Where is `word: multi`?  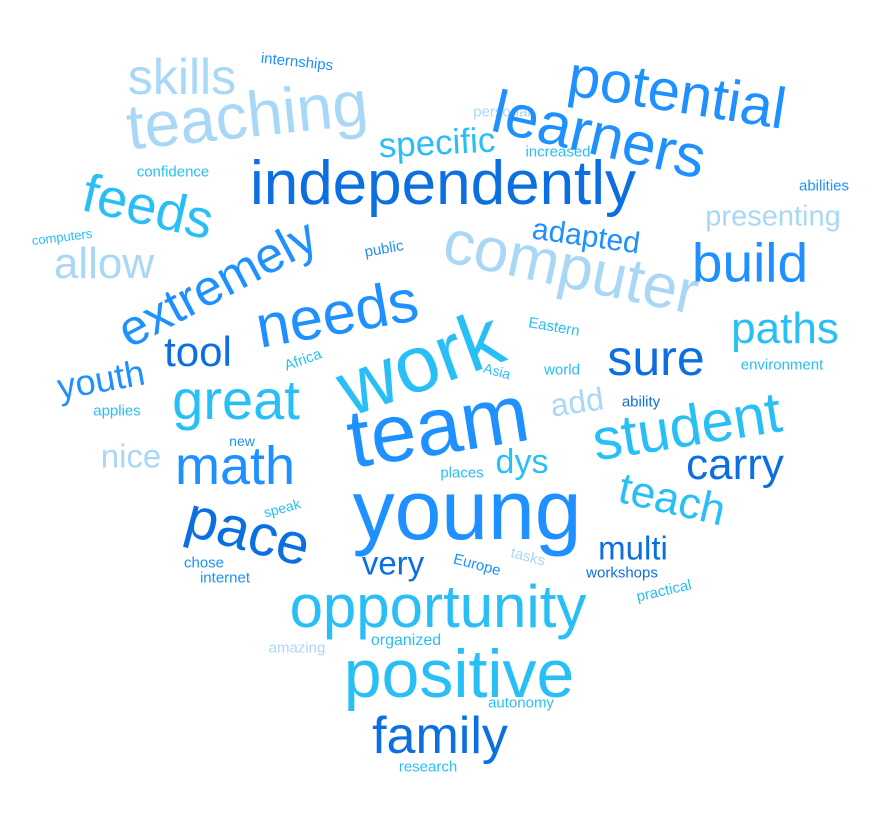 word: multi is located at coordinates (633, 548).